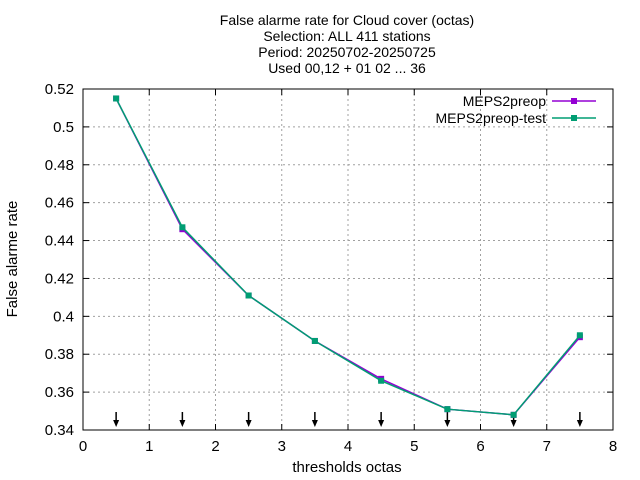  I want to click on y-tick-label: 0.5, so click(63, 127).